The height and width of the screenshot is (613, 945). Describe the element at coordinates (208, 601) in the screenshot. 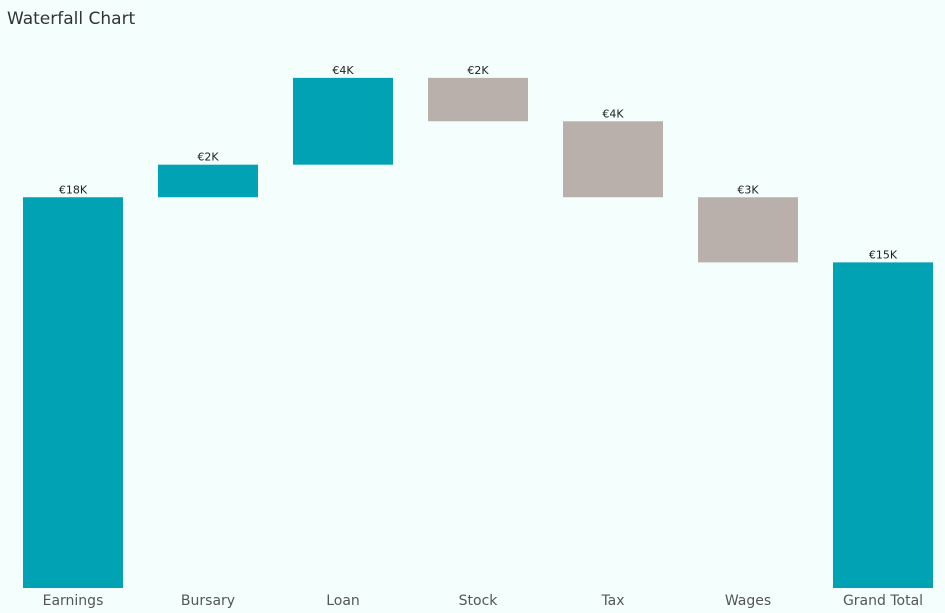

I see `x-tick-label: Bursary` at that location.